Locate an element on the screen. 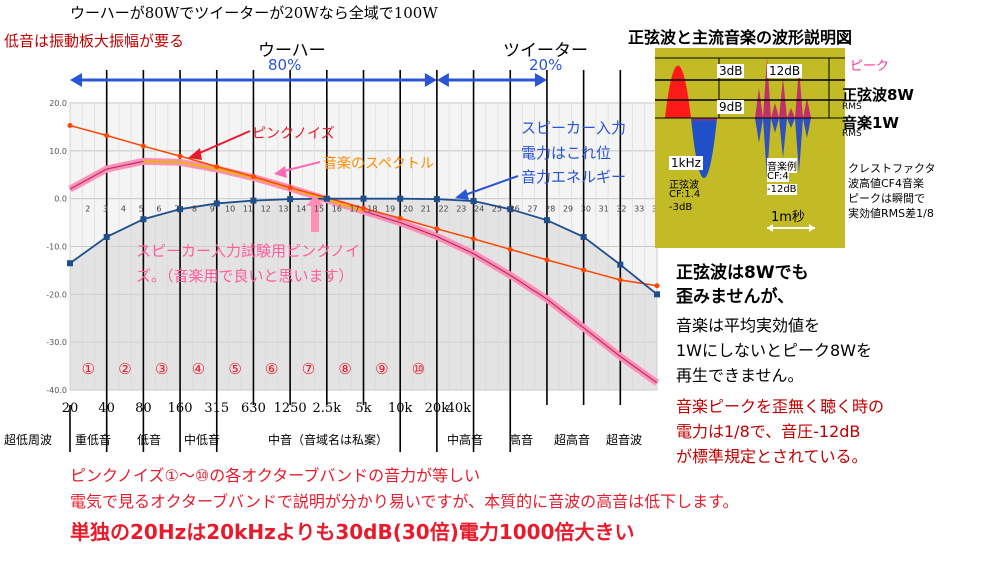  x-tick-label: 1250 is located at coordinates (290, 408).